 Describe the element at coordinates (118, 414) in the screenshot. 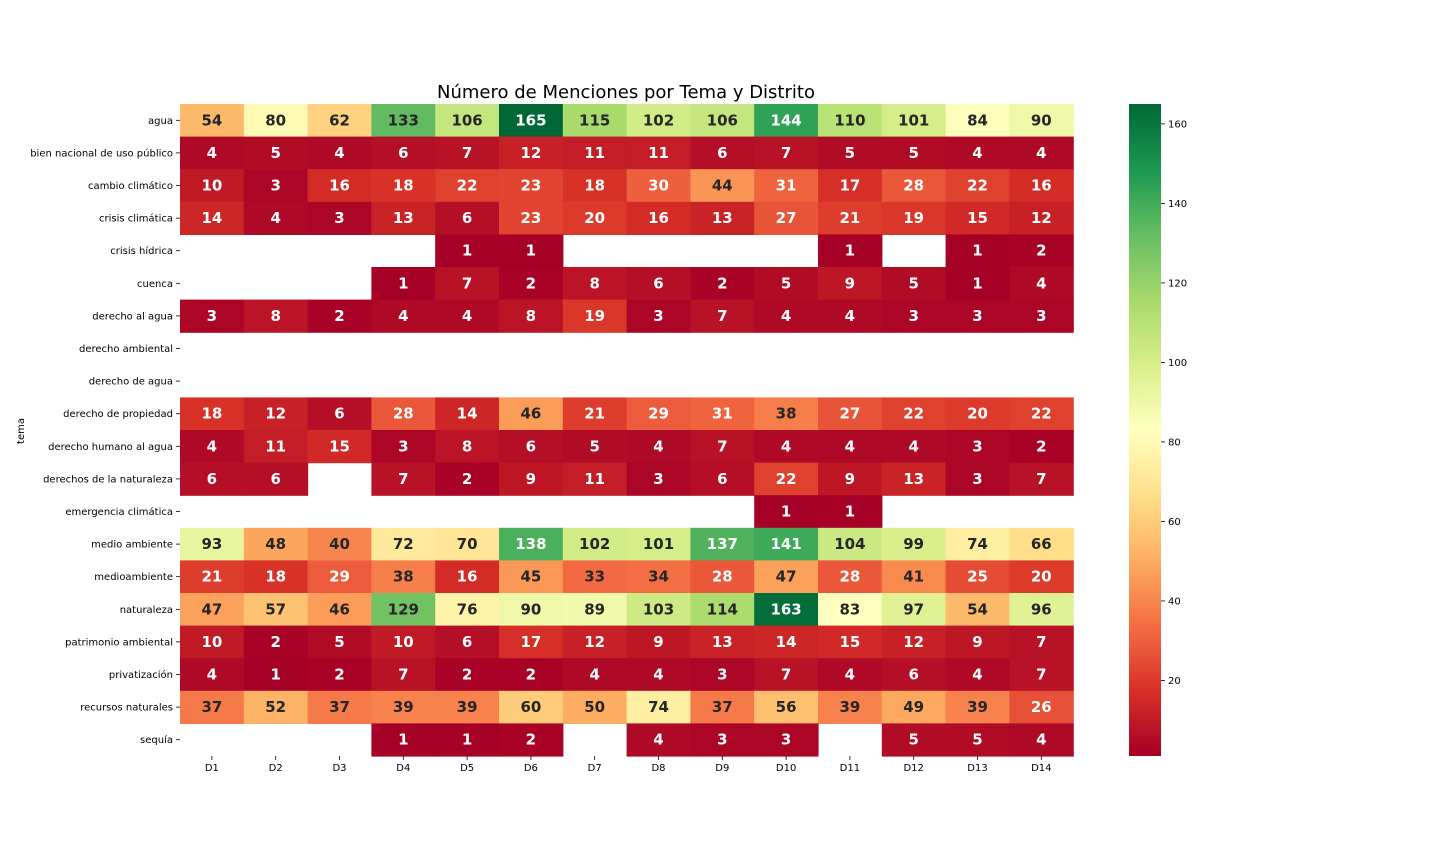

I see `y-tick-label: derecho de propiedad` at that location.